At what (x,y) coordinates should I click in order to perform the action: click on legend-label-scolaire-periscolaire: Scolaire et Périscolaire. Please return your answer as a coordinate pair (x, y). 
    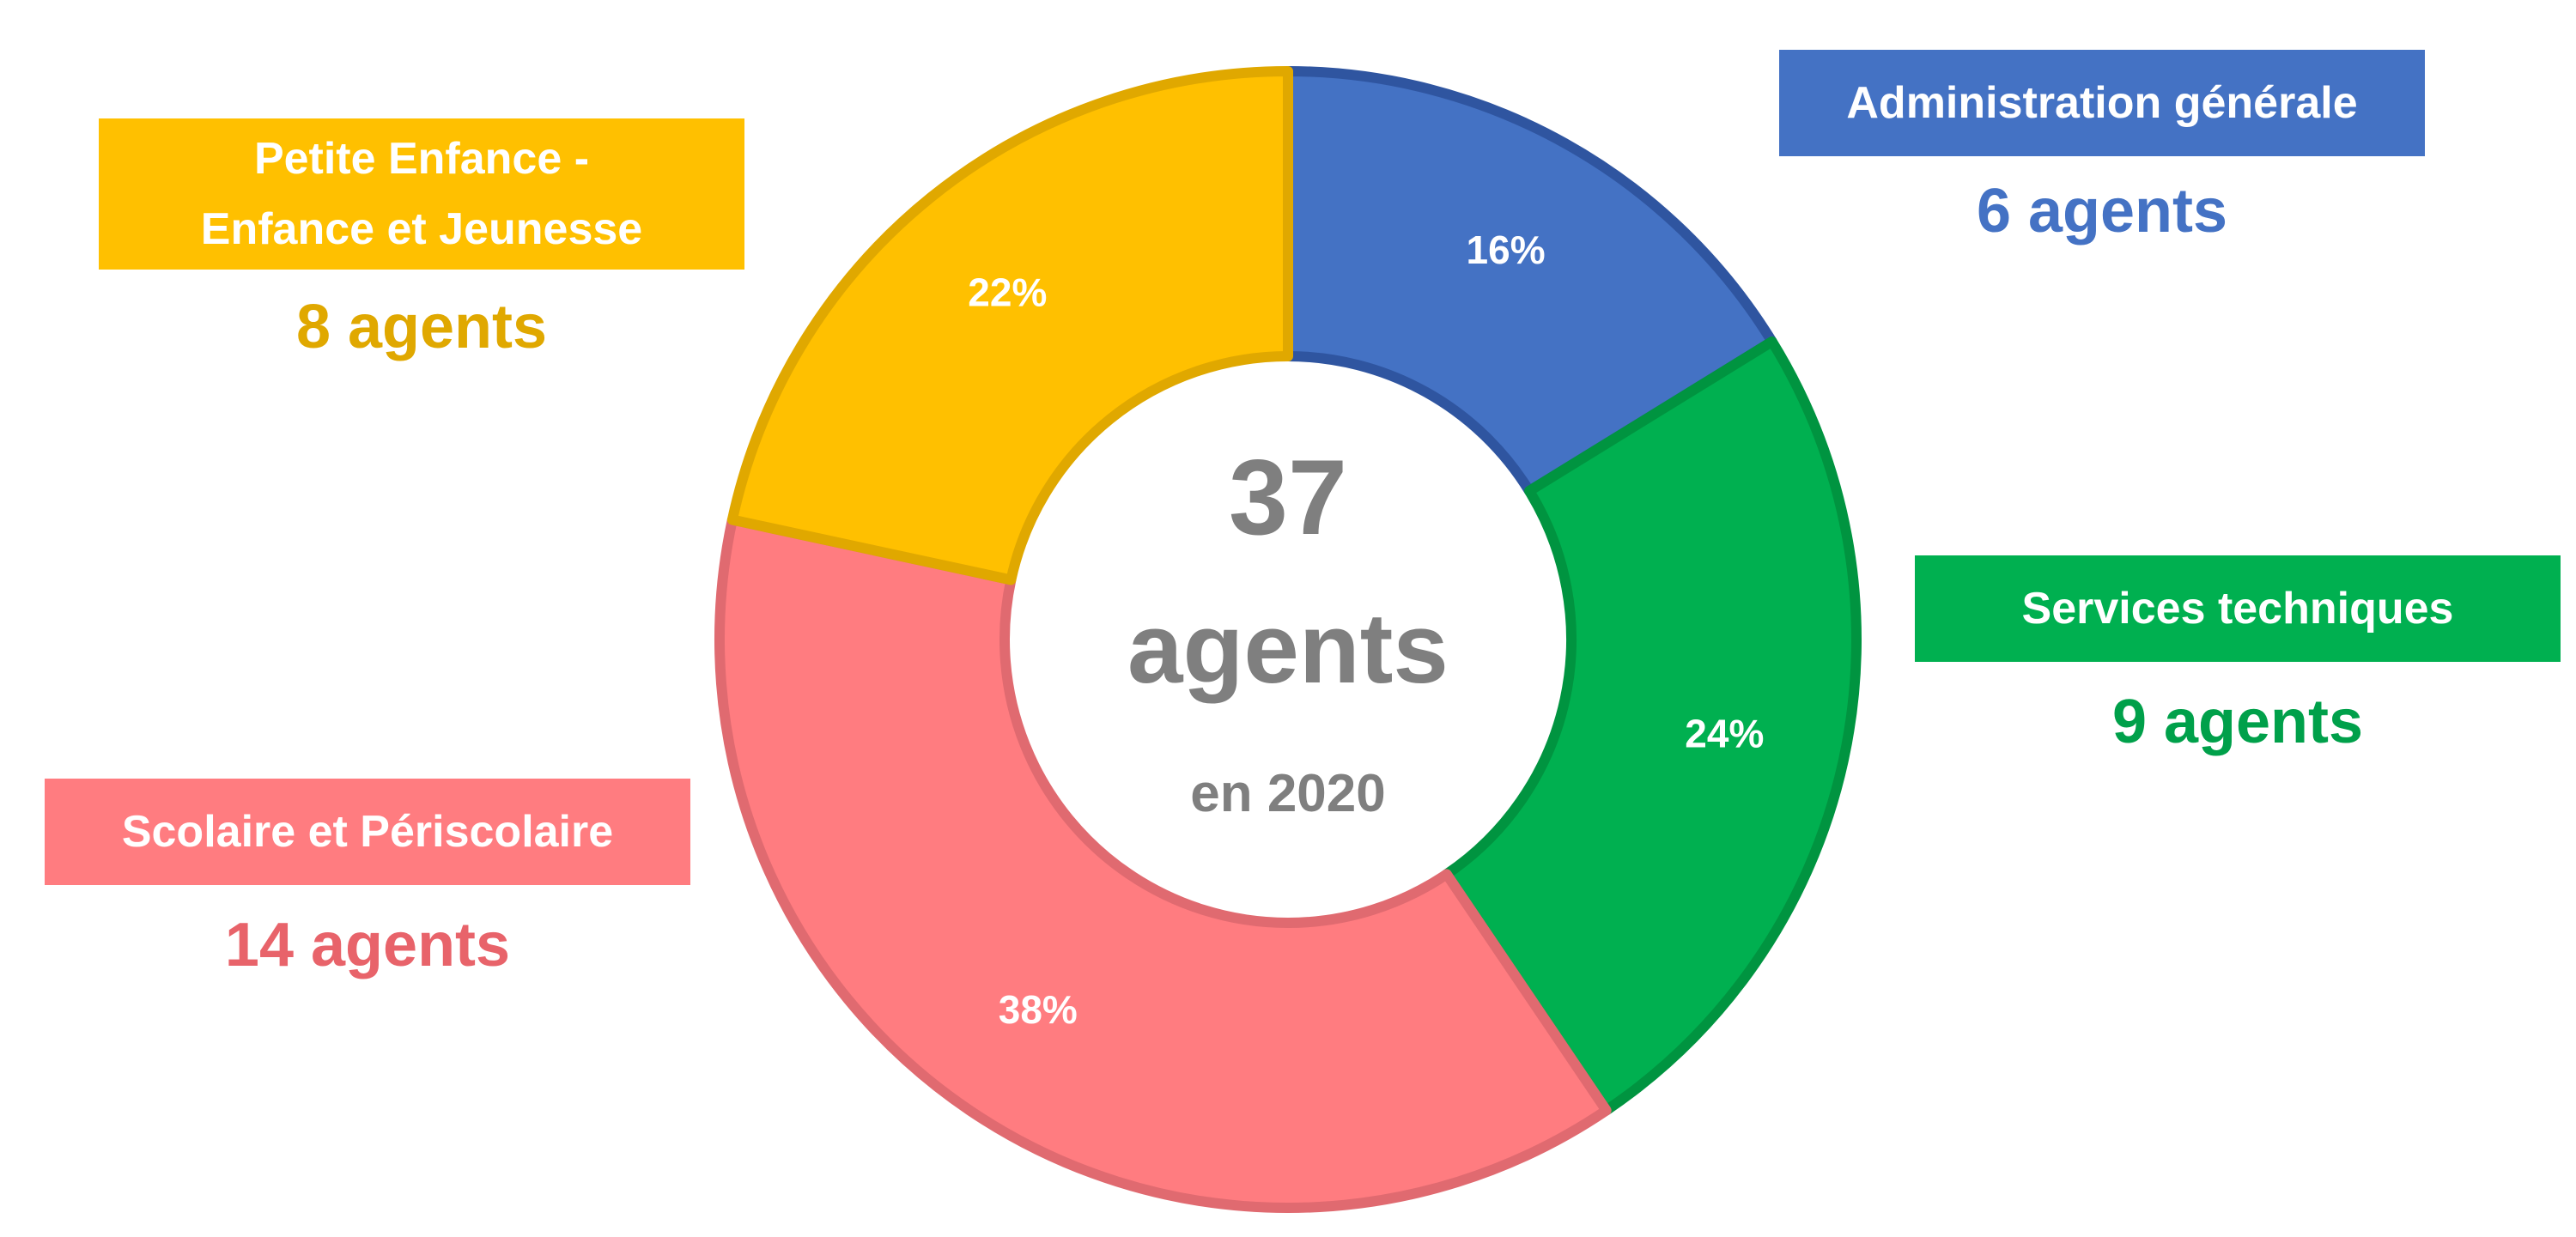
    Looking at the image, I should click on (367, 832).